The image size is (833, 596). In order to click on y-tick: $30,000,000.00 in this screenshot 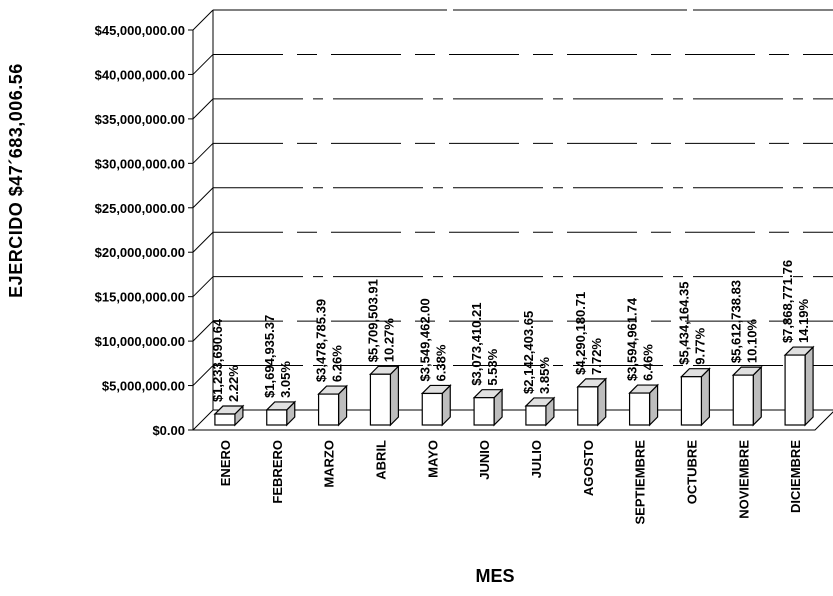, I will do `click(144, 163)`.